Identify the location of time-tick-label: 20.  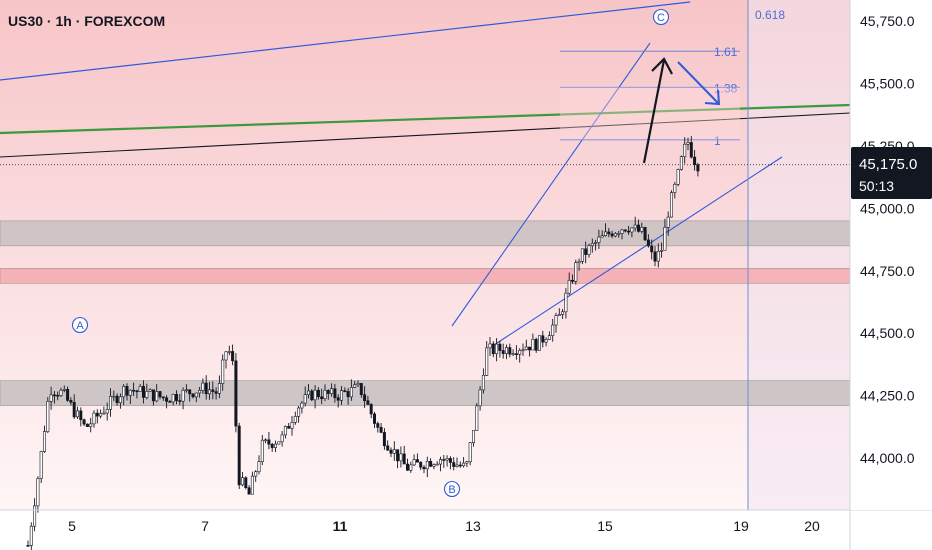
(812, 526).